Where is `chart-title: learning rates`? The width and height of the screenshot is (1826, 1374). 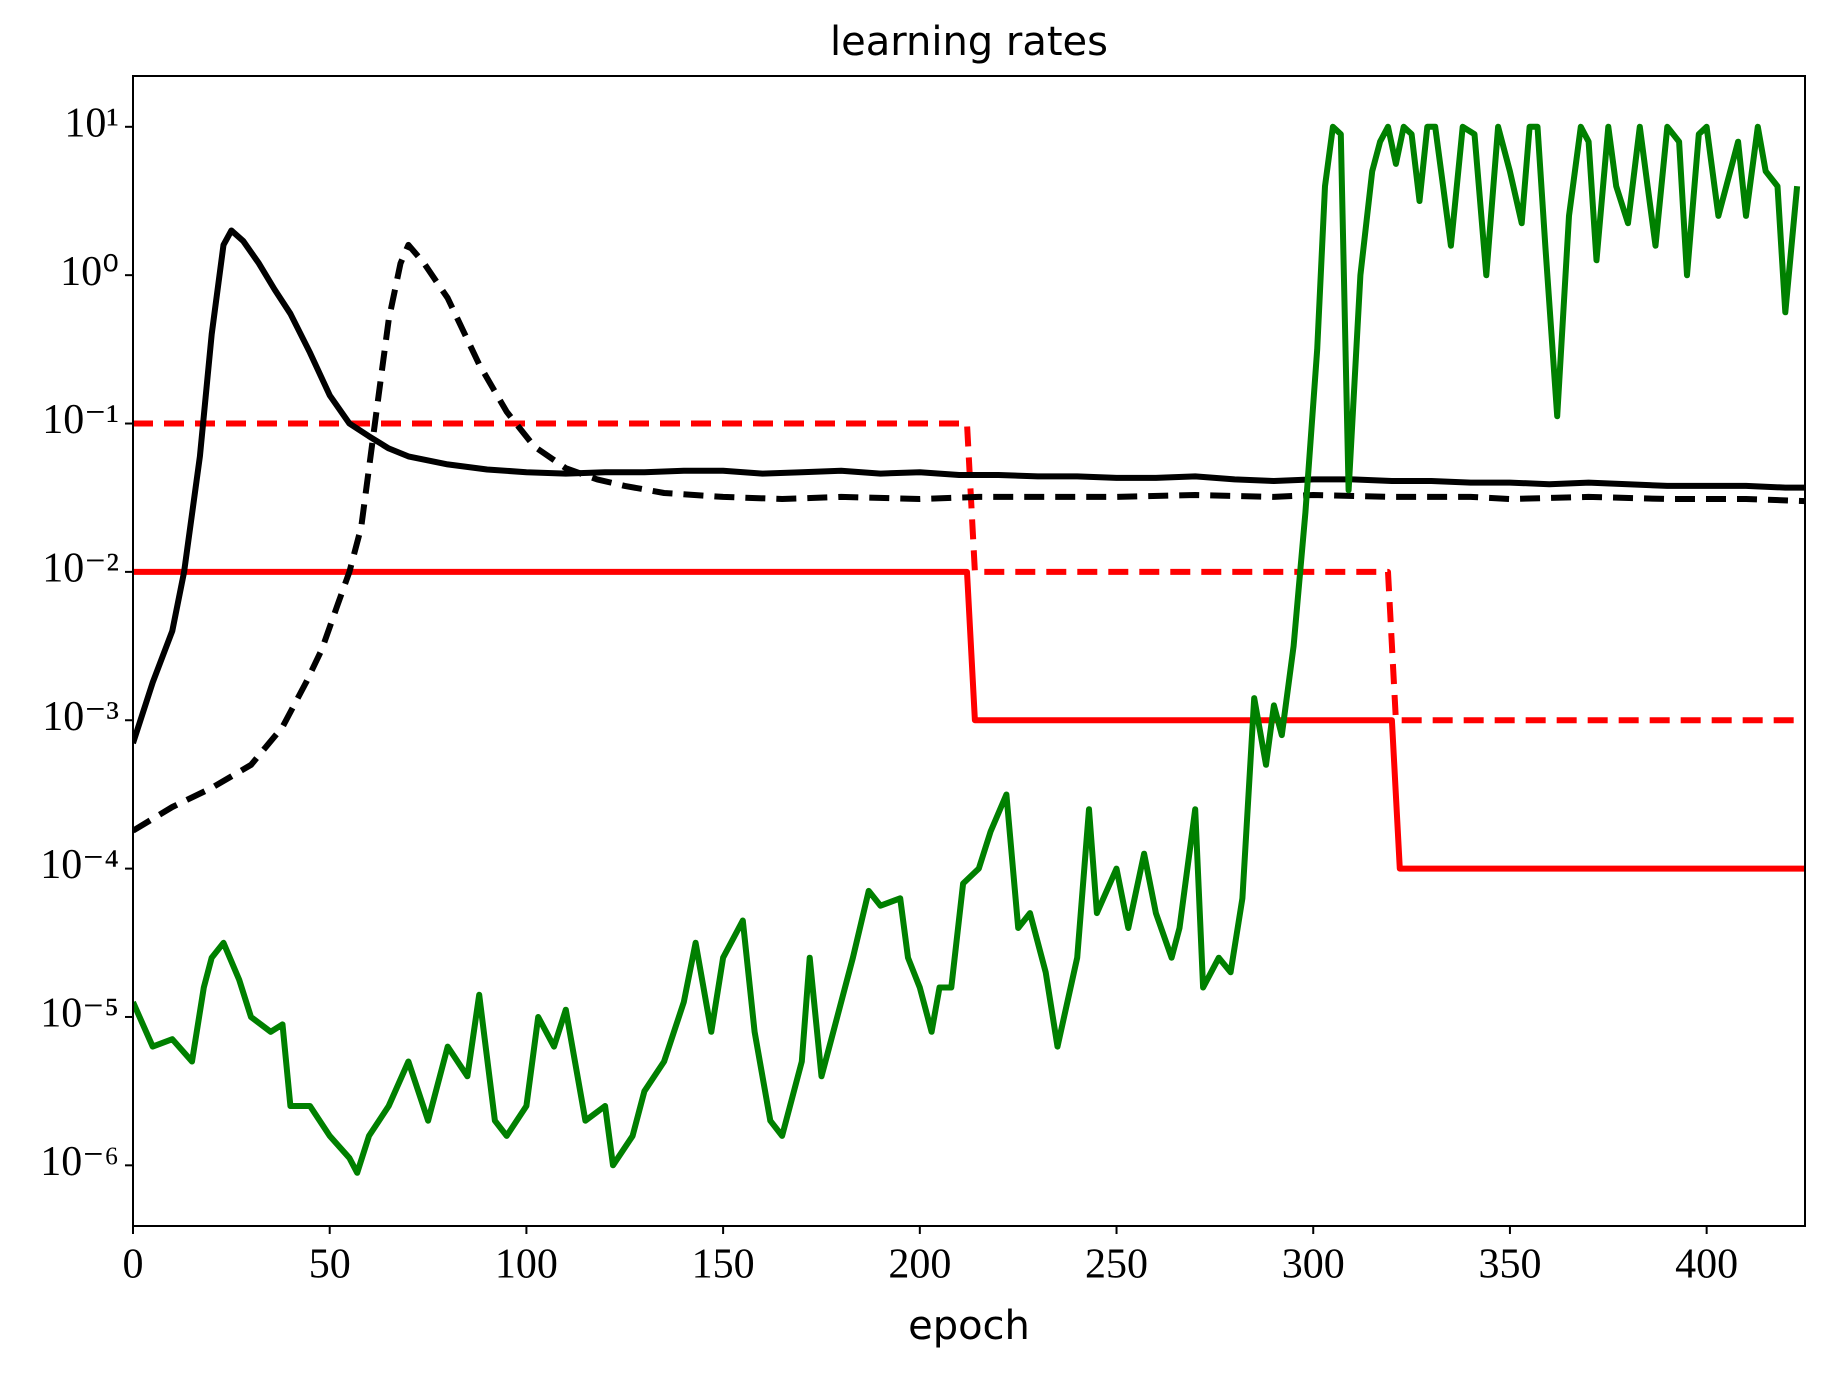 chart-title: learning rates is located at coordinates (969, 42).